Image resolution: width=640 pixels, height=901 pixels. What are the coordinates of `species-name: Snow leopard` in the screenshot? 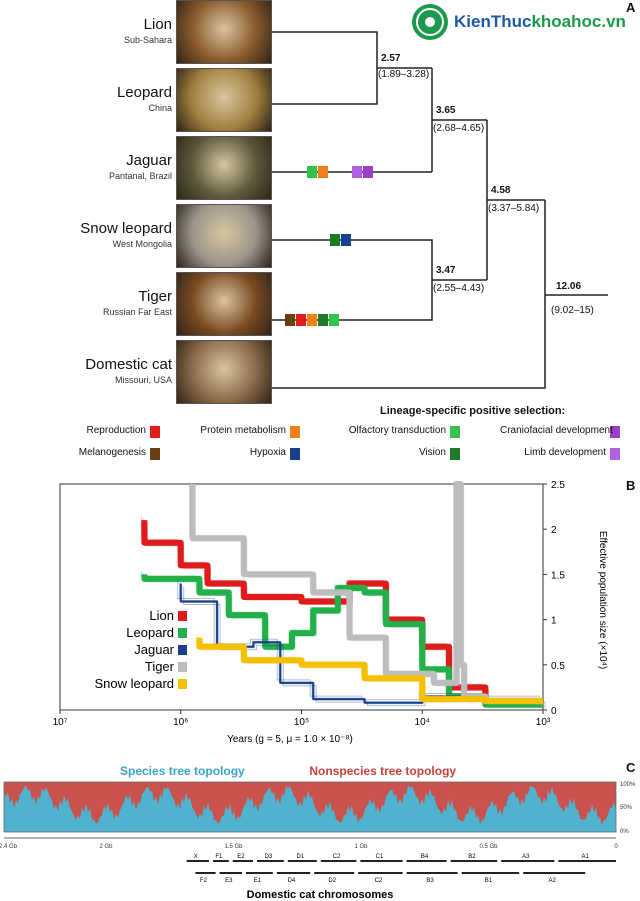 It's located at (126, 228).